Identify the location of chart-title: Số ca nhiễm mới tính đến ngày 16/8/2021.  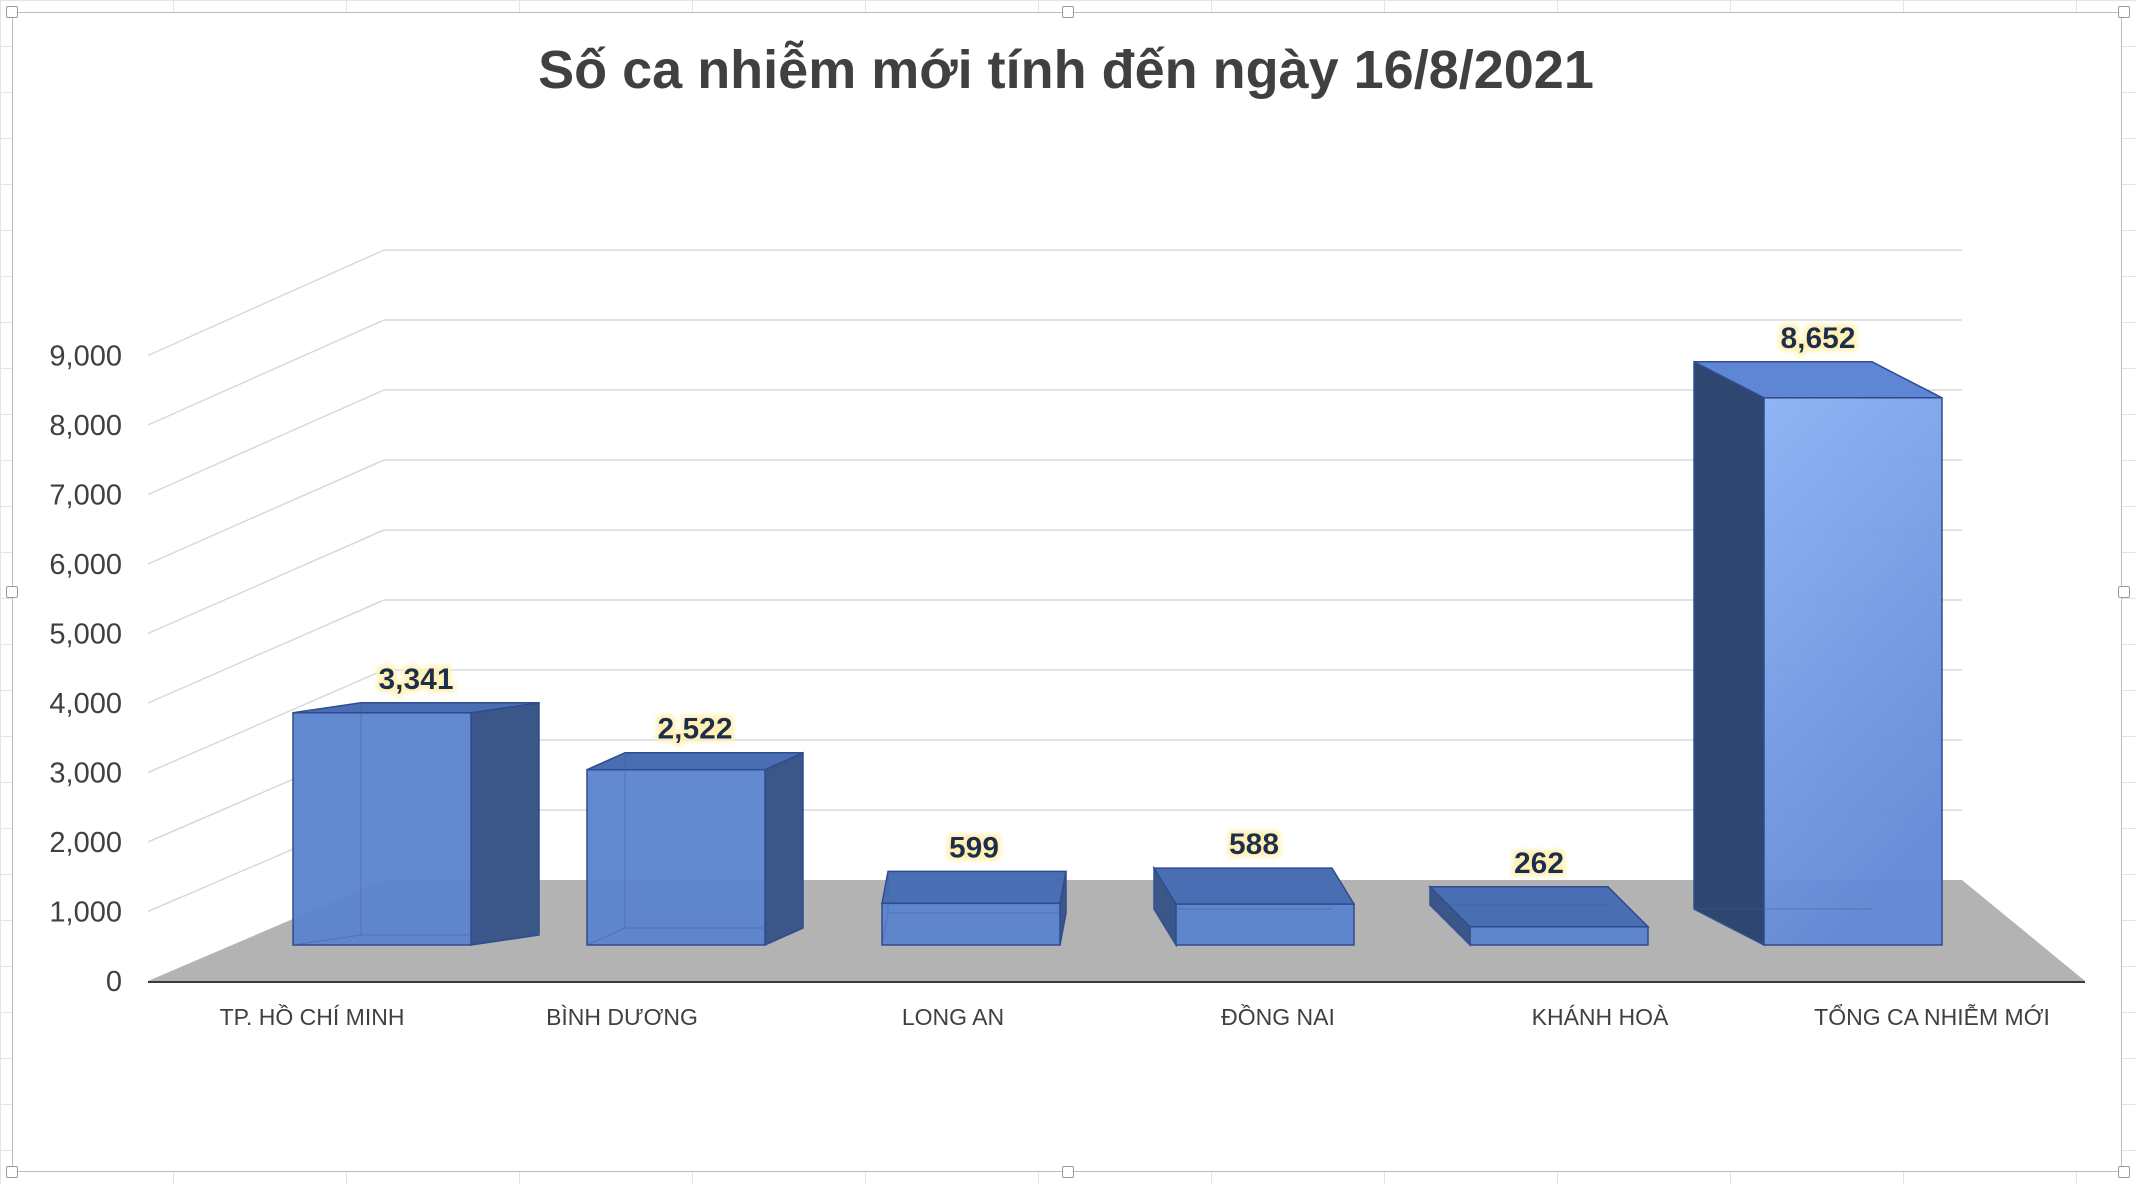
(1066, 70).